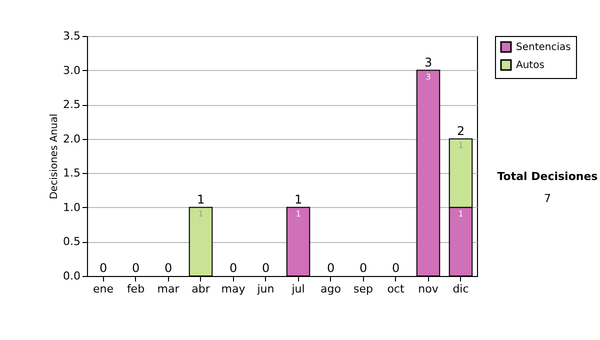 The width and height of the screenshot is (600, 340). I want to click on data-label: 3, so click(428, 77).